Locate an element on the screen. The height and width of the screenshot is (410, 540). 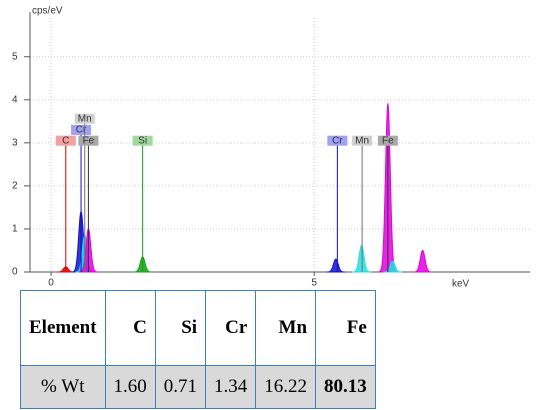
y-tick-label: 1 is located at coordinates (15, 229).